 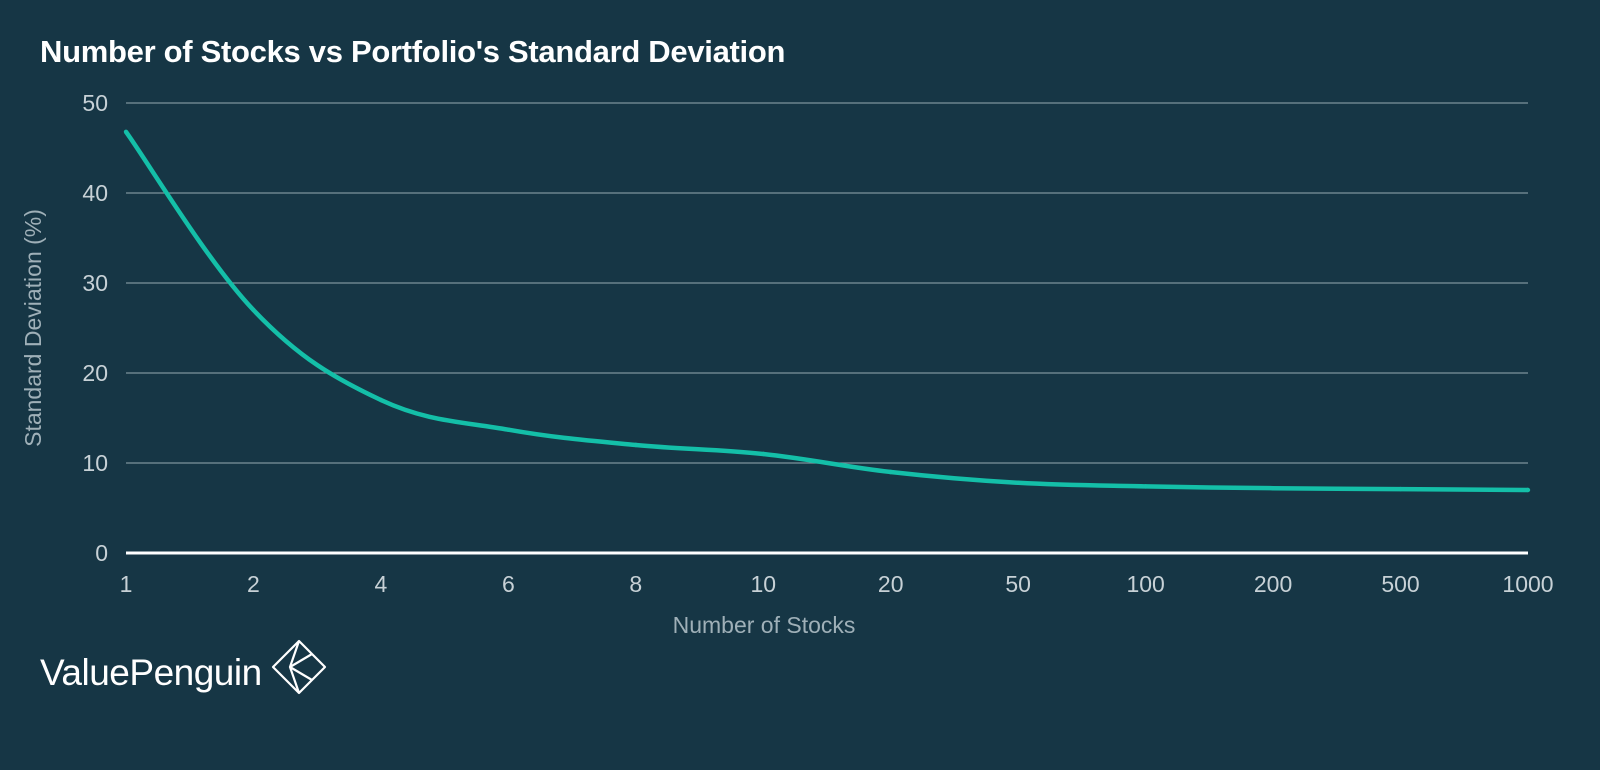 I want to click on y-tick-label: 10, so click(x=95, y=463).